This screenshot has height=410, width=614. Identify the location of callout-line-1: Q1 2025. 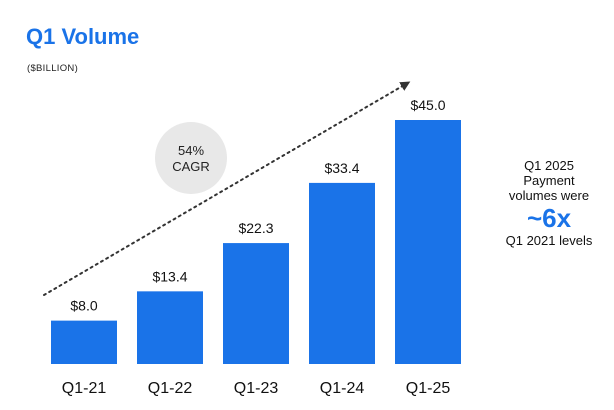
(549, 165).